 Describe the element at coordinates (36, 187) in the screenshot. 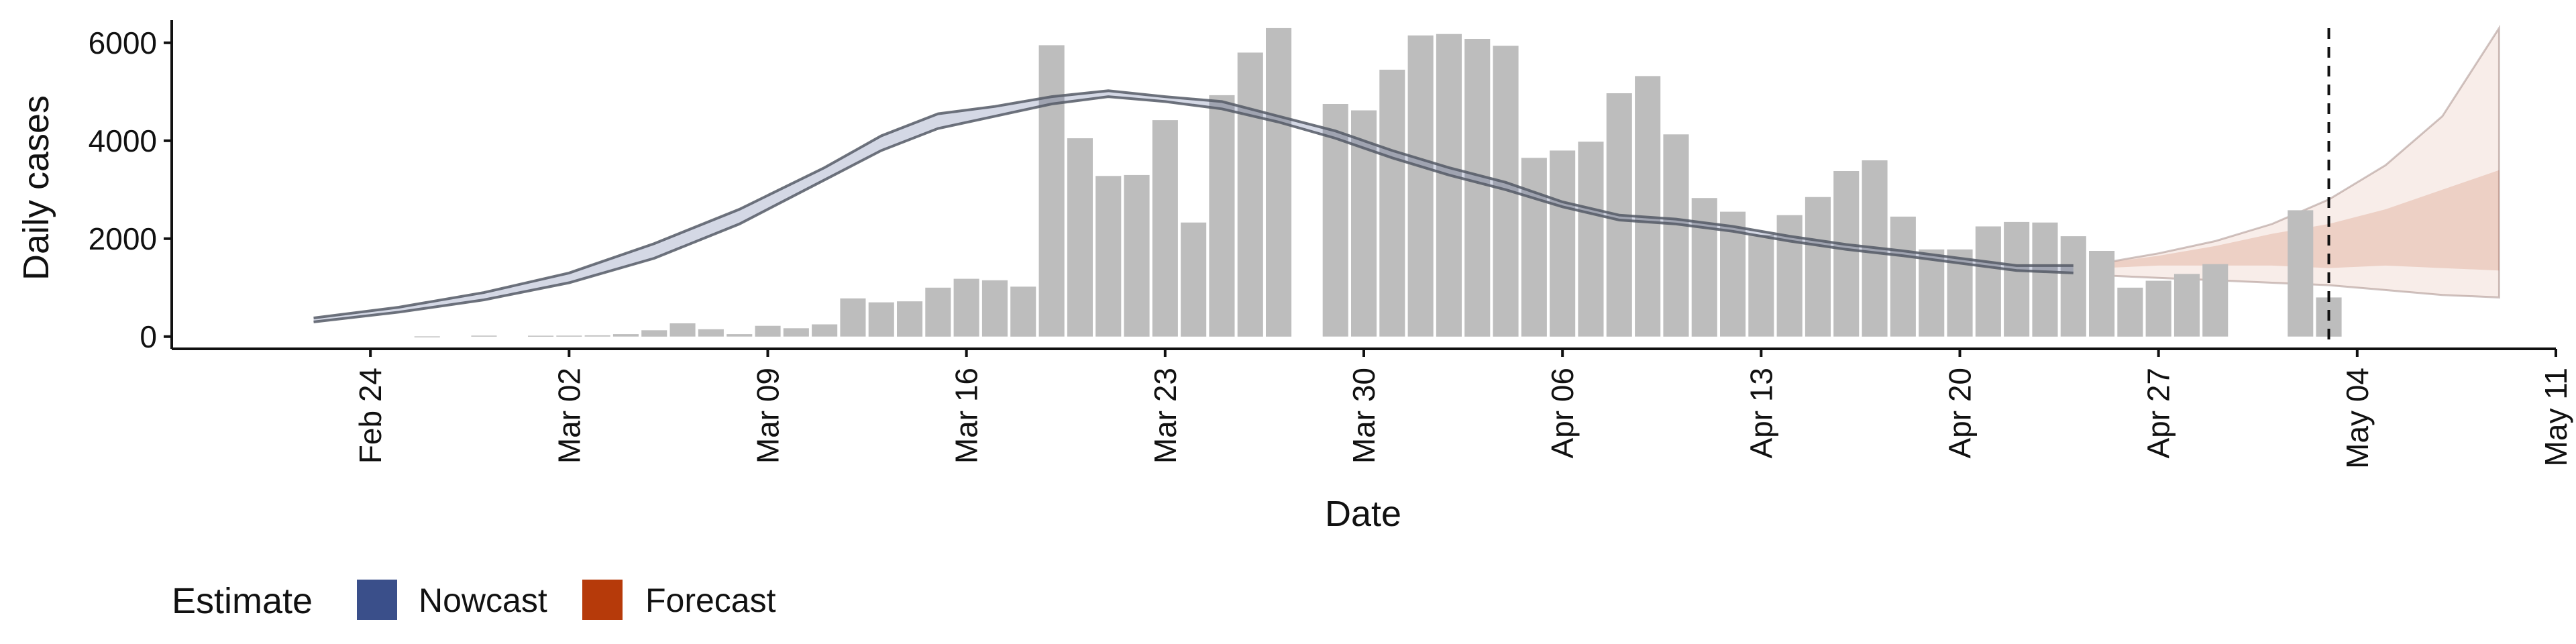

I see `y-axis-title: Daily cases` at that location.